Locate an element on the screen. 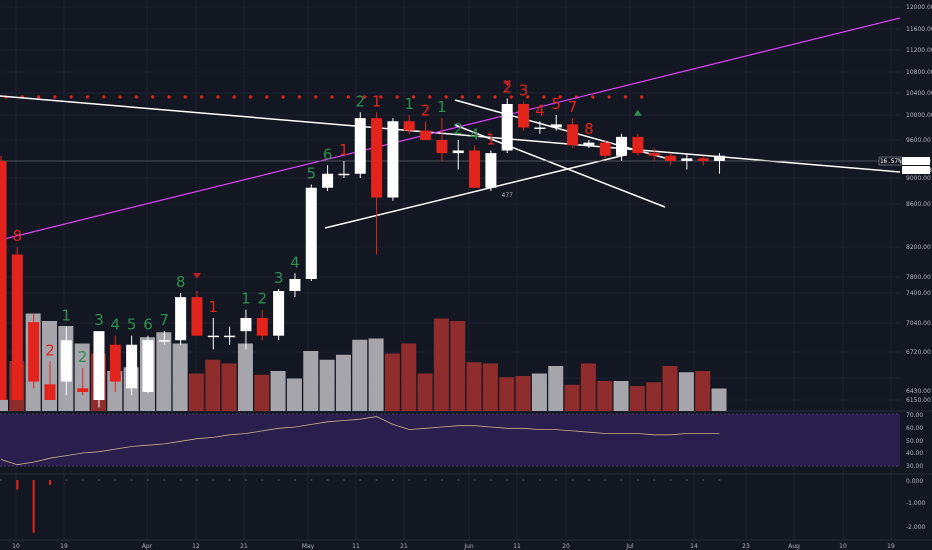 This screenshot has width=932, height=550. x-axis-tick: 11 is located at coordinates (517, 546).